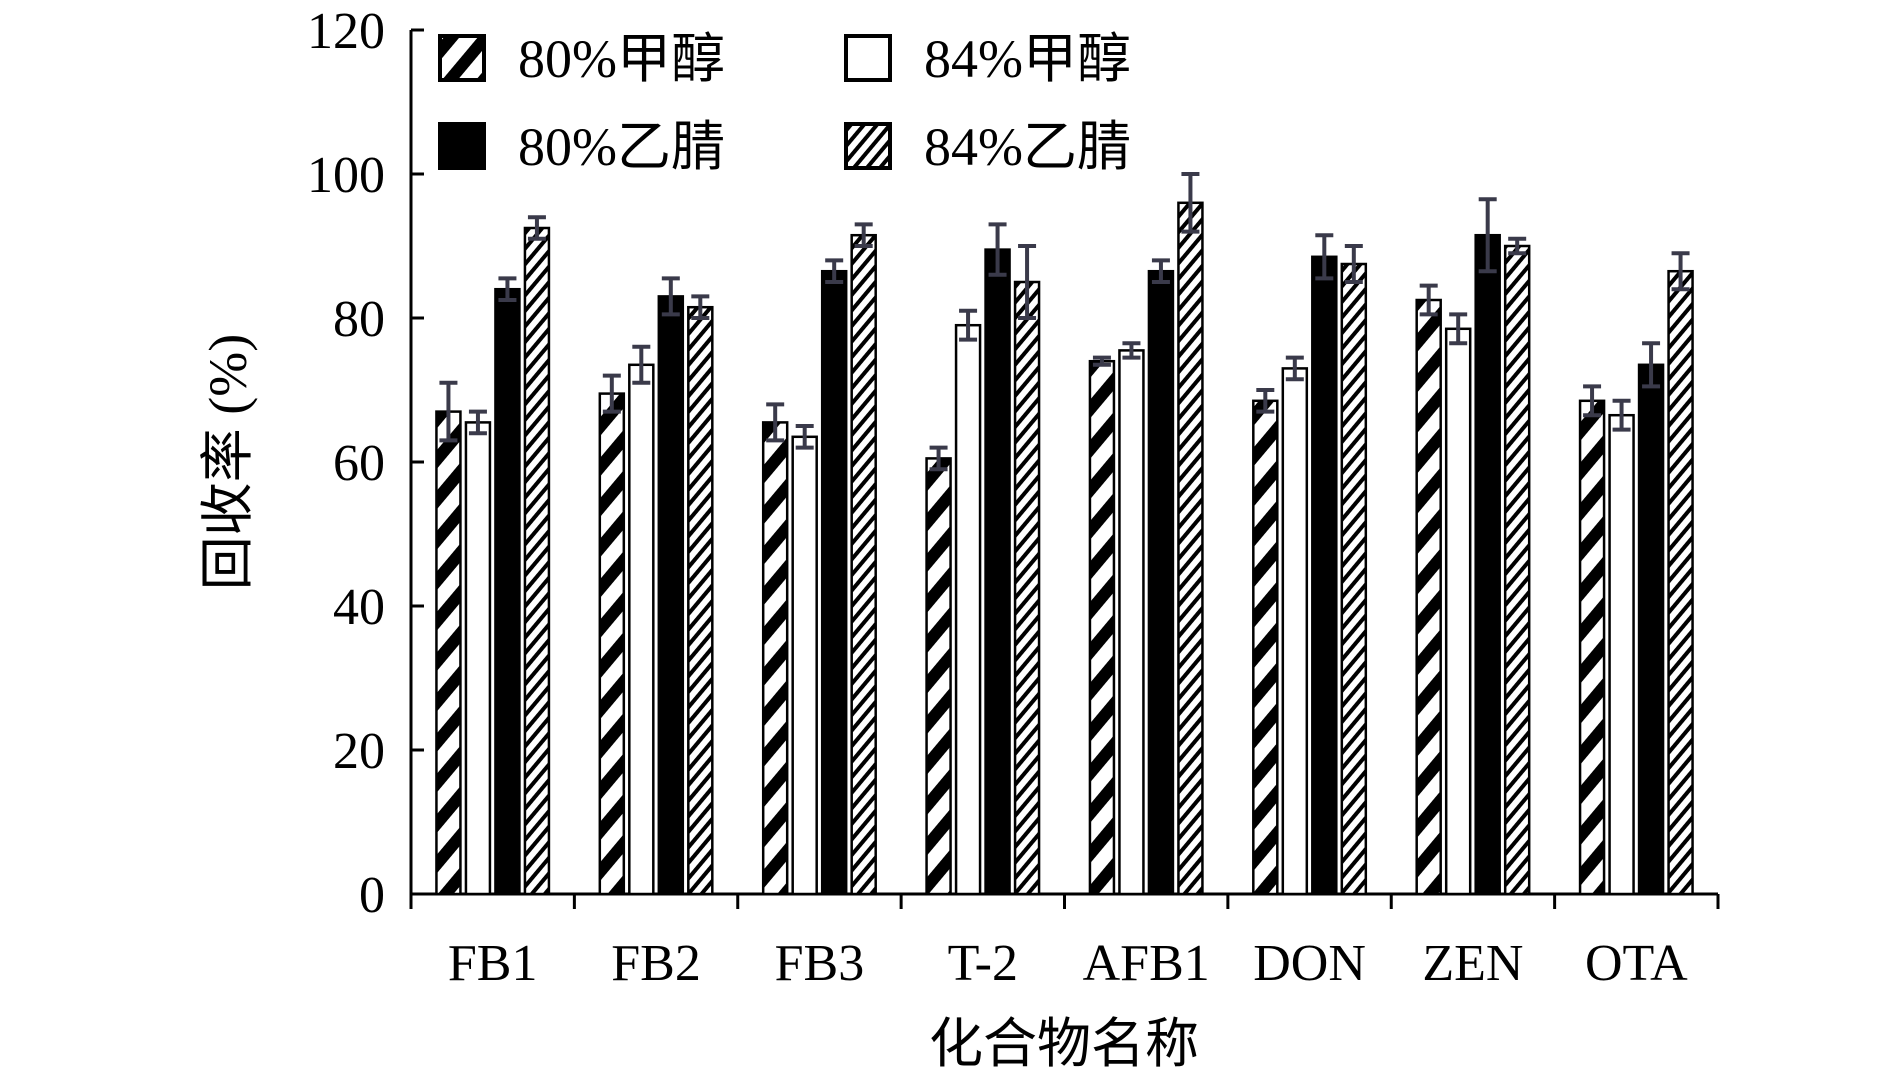 Image resolution: width=1890 pixels, height=1080 pixels. Describe the element at coordinates (820, 963) in the screenshot. I see `x-category-label: FB3` at that location.